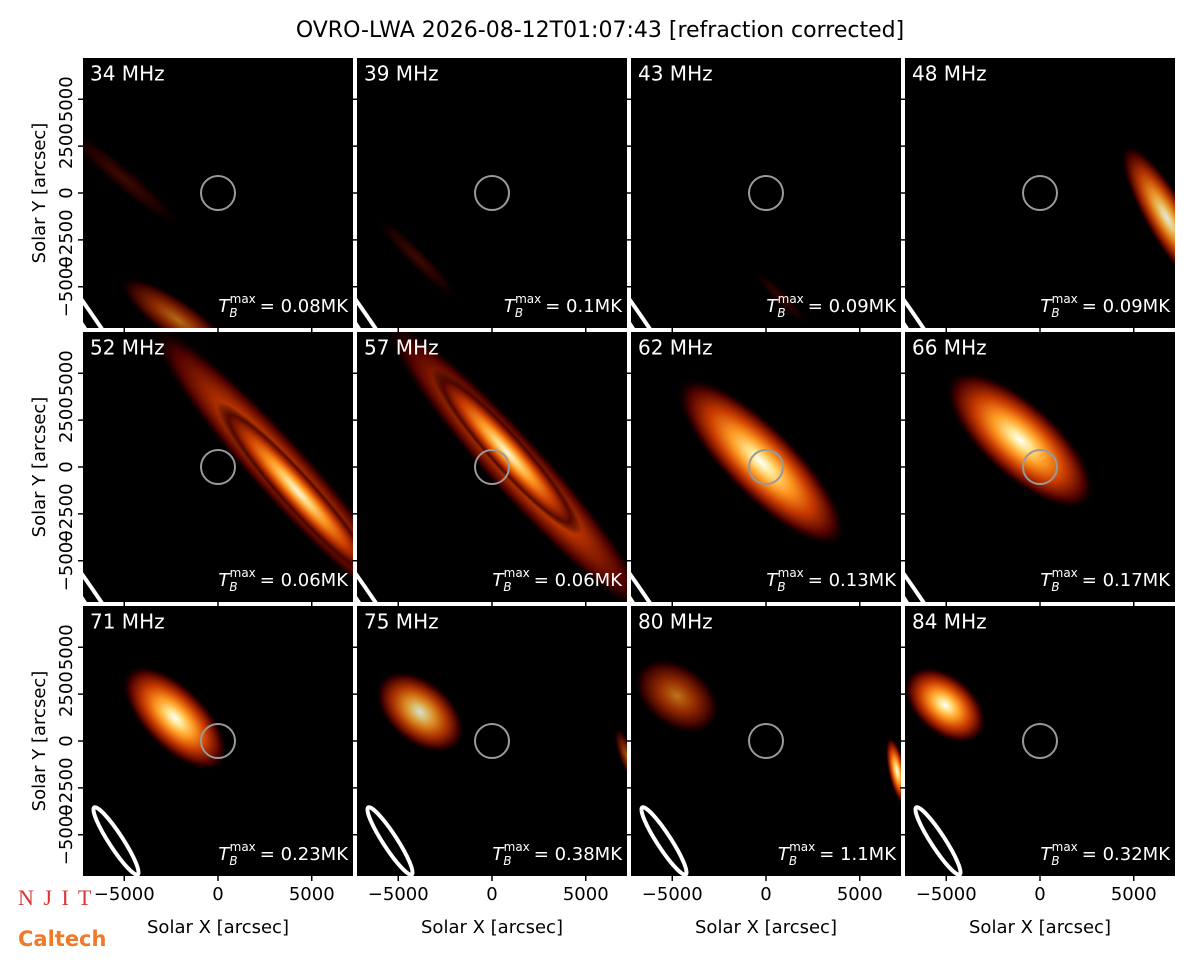 The height and width of the screenshot is (975, 1200). Describe the element at coordinates (949, 348) in the screenshot. I see `panel-label: 66 MHz` at that location.